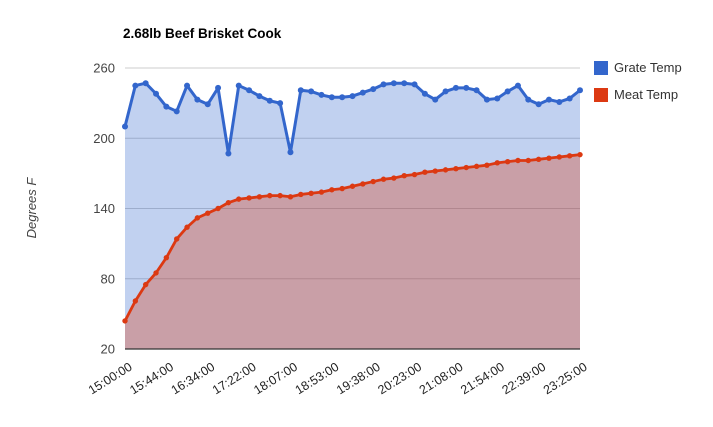  Describe the element at coordinates (601, 68) in the screenshot. I see `grate-temp-legend-swatch` at that location.